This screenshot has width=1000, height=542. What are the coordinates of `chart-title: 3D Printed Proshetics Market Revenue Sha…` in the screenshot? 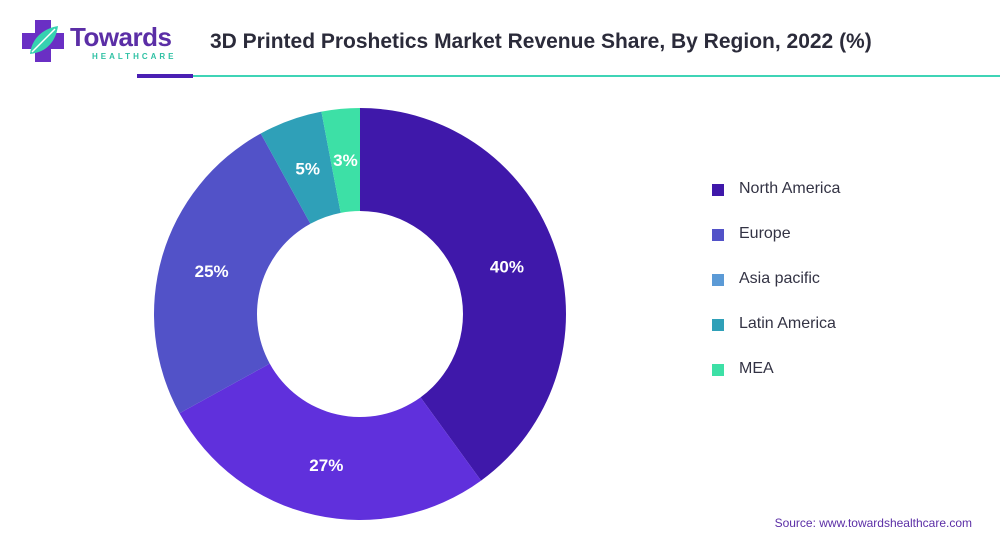 It's located at (541, 41).